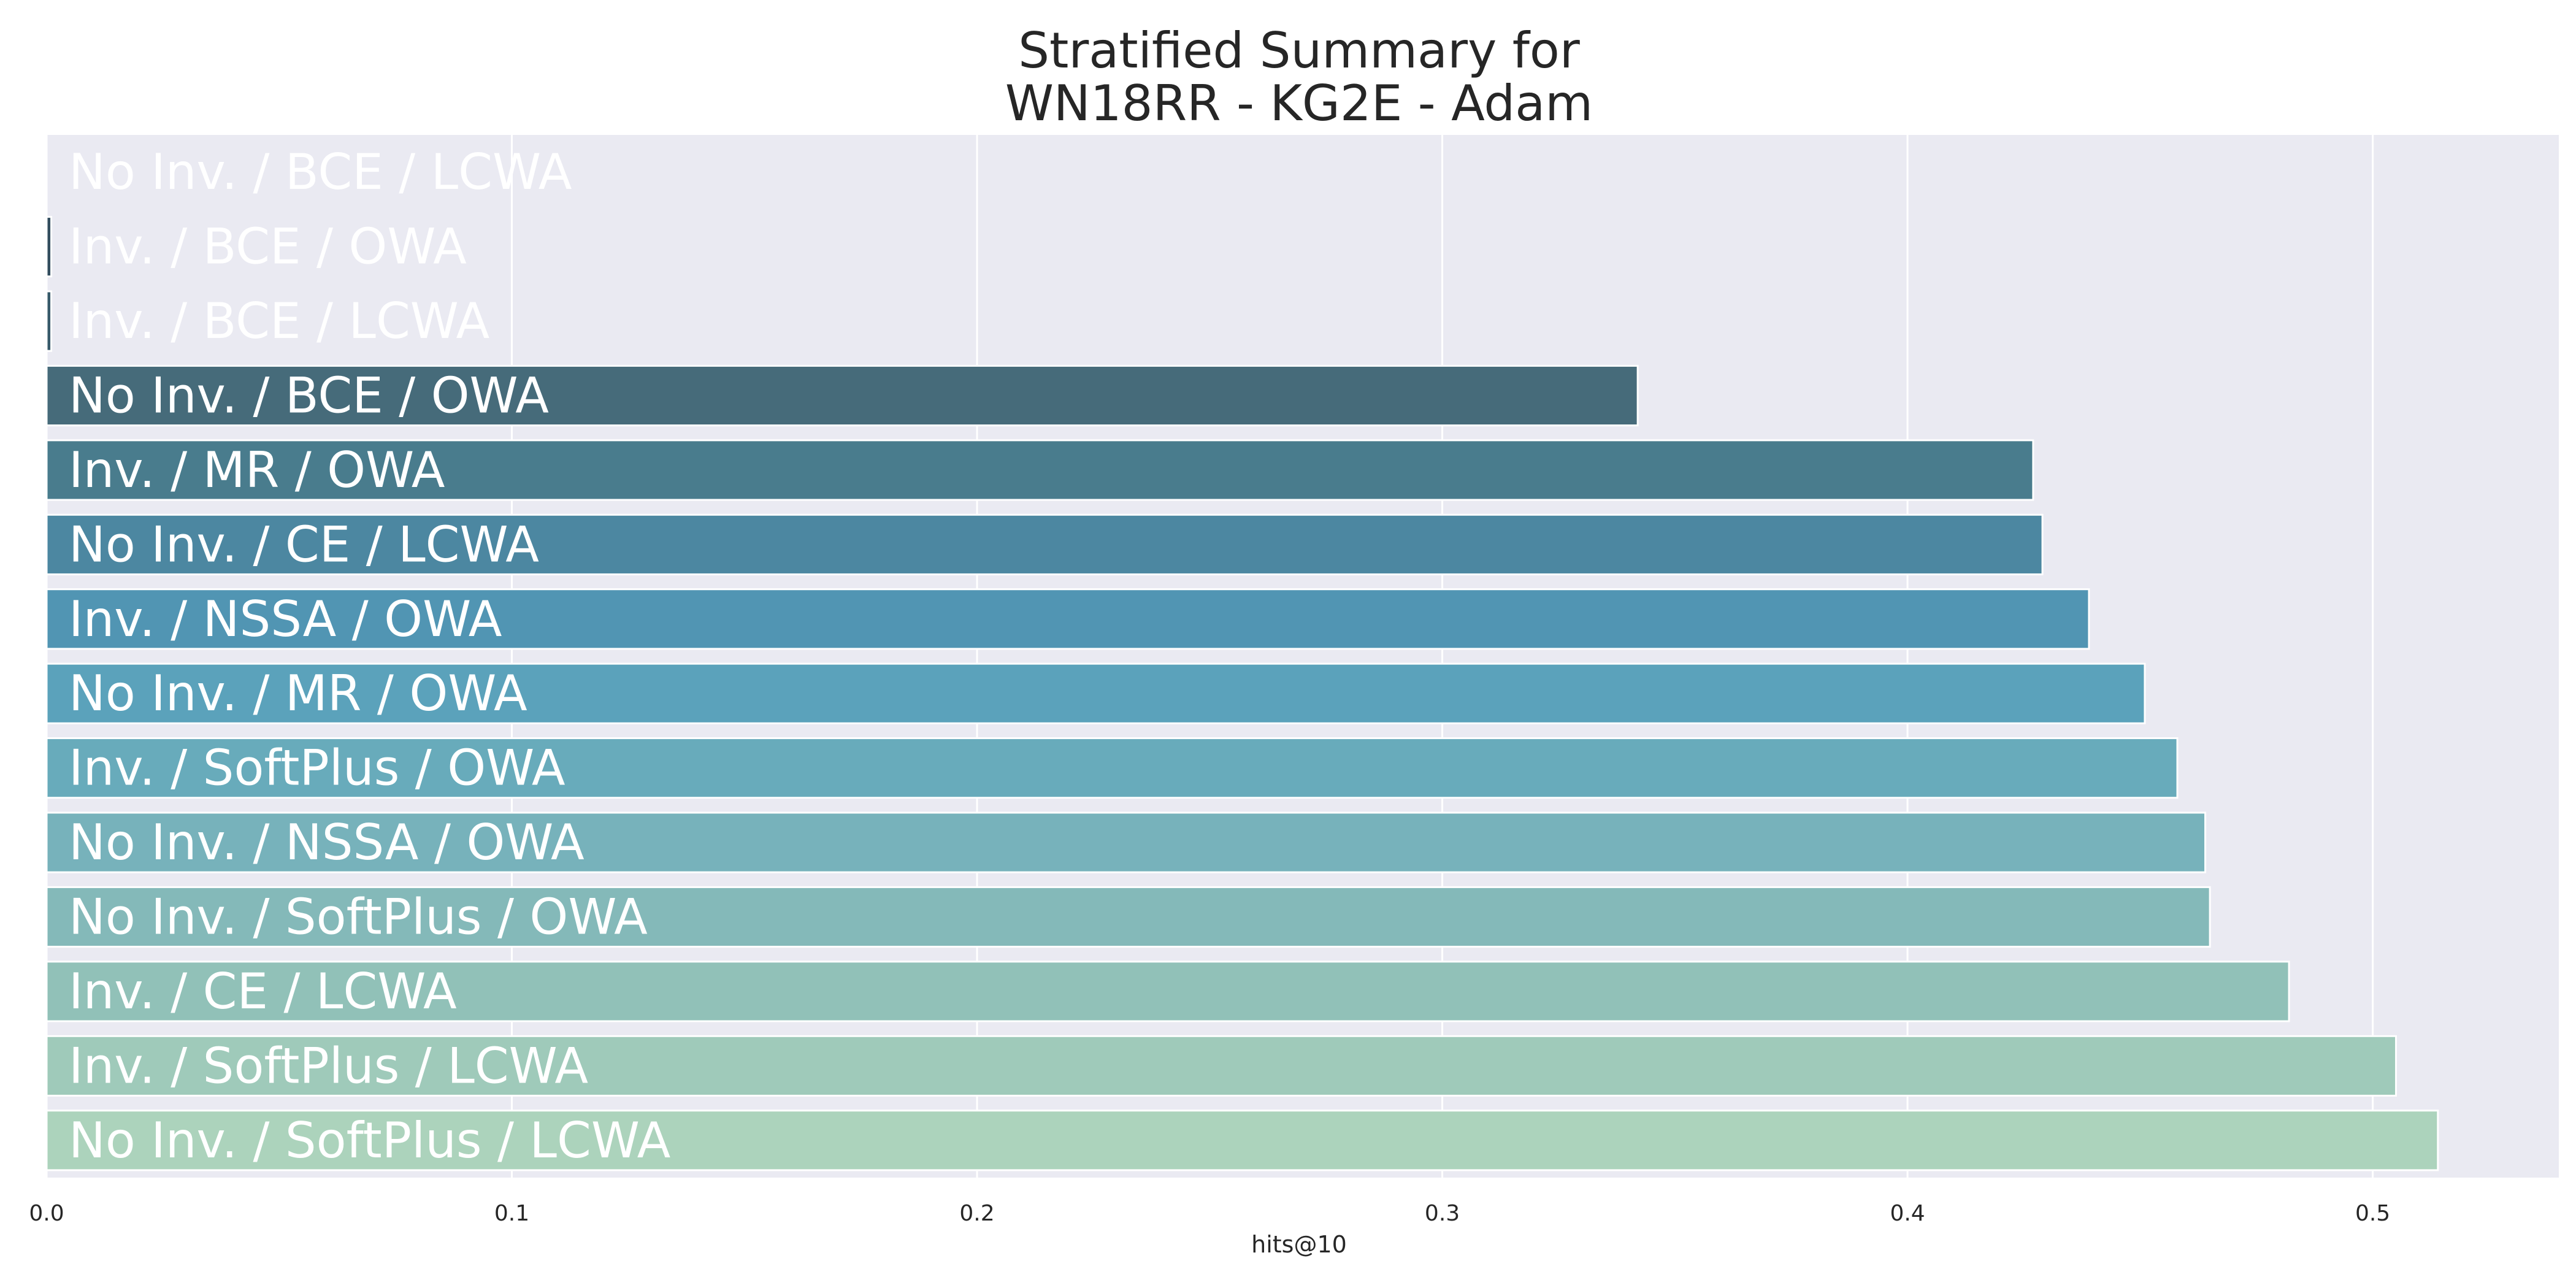 The width and height of the screenshot is (2576, 1288). I want to click on bar-label: Inv. / SoftPlus / OWA, so click(317, 768).